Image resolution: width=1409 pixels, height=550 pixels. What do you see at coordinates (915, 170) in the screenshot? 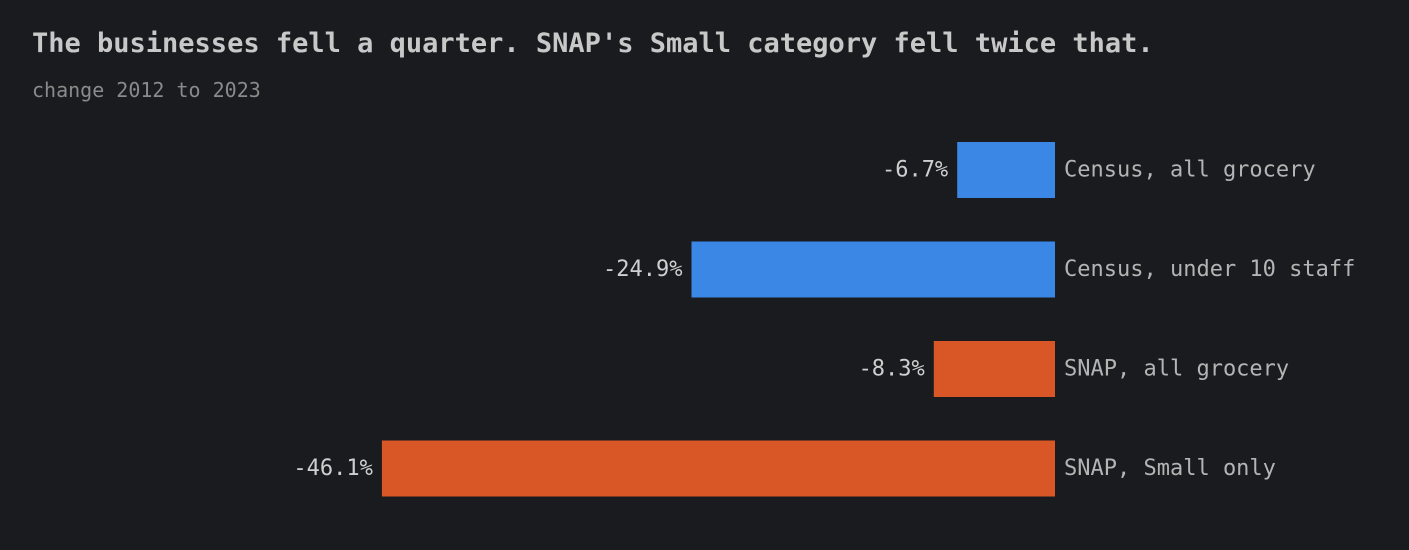
I see `value-label-1: -6.7%` at bounding box center [915, 170].